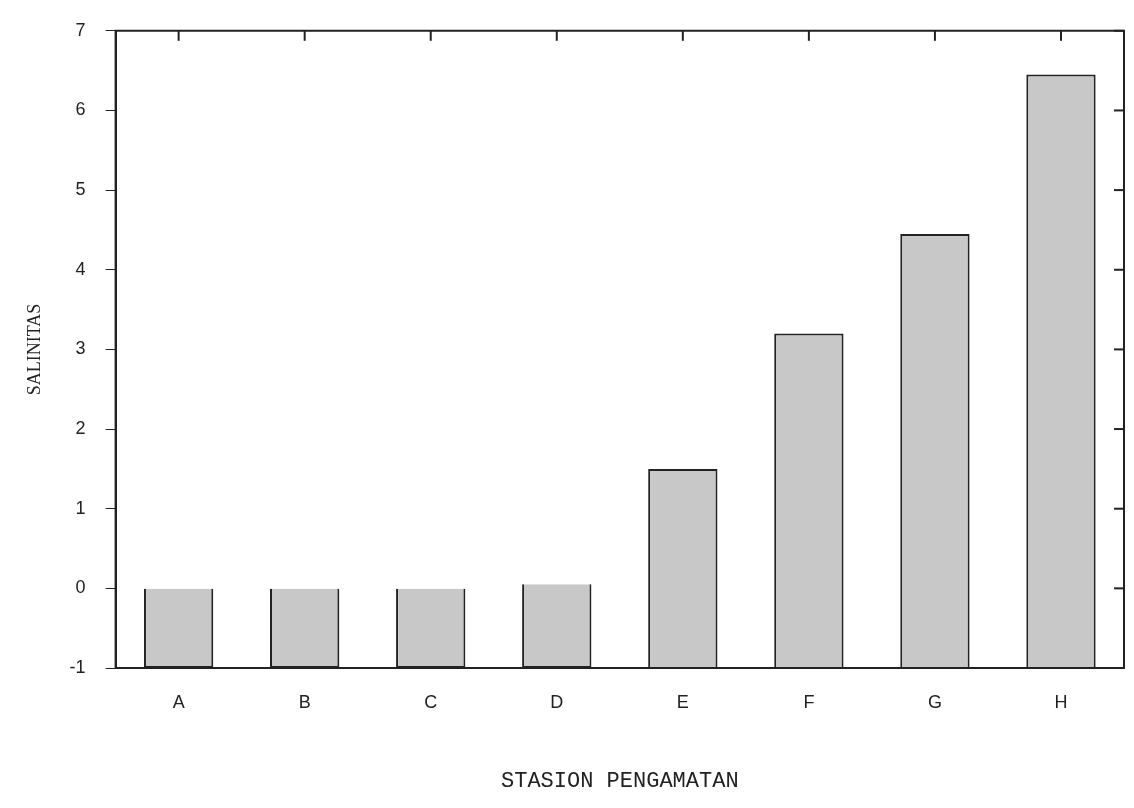 Image resolution: width=1134 pixels, height=808 pixels. Describe the element at coordinates (77, 666) in the screenshot. I see `y-tick-label: -1` at that location.